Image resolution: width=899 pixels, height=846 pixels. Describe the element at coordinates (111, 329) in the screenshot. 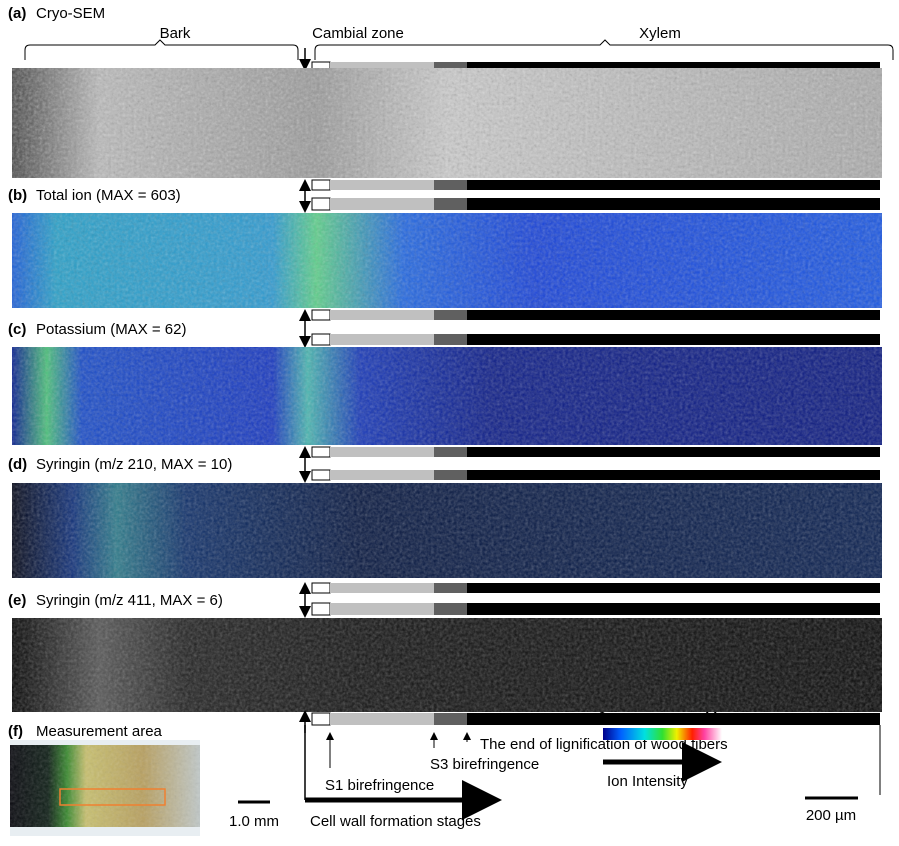

I see `panel-title: Potassium (MAX = 62)` at that location.